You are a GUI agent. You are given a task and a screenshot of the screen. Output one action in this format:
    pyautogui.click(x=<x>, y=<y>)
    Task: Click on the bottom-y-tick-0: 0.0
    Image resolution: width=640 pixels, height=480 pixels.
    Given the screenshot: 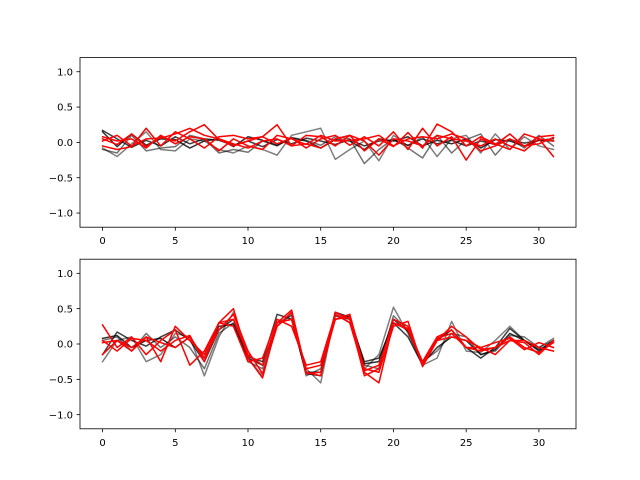 What is the action you would take?
    pyautogui.click(x=68, y=345)
    